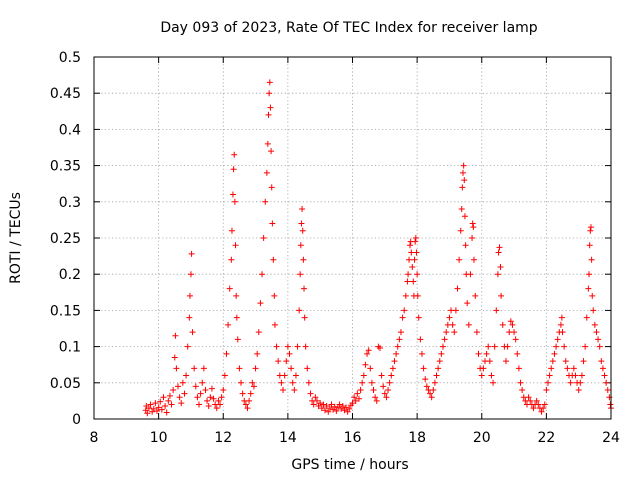  Describe the element at coordinates (70, 275) in the screenshot. I see `y-tick-label: 0.2` at that location.